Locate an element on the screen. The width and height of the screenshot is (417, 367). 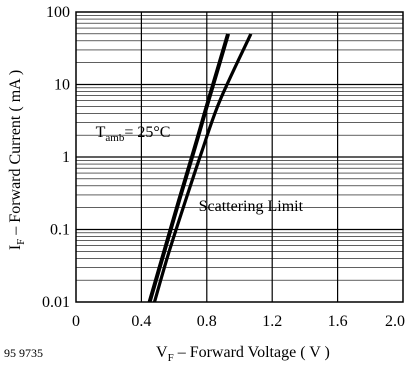
y-tick-label: 10 is located at coordinates (62, 85).